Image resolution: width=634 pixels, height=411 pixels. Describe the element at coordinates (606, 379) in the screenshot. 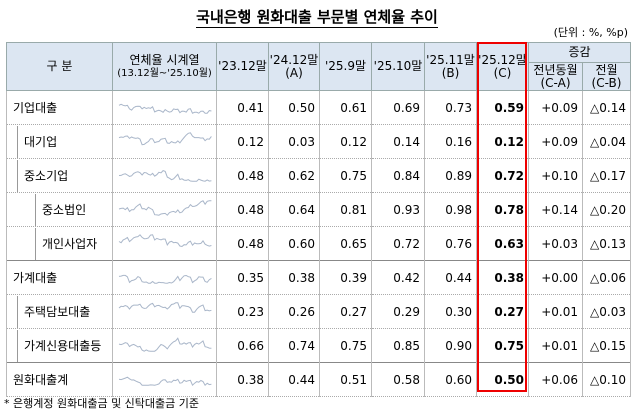

I see `value-cell: △0.10` at that location.